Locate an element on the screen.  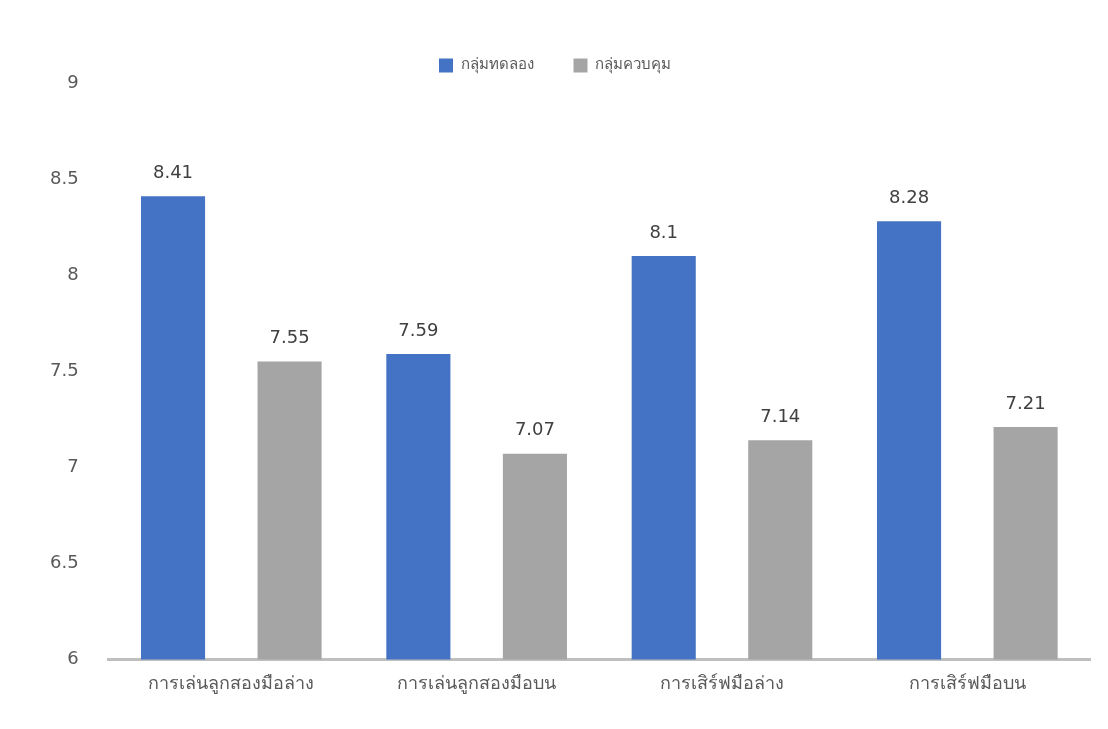
y-tick-label: 6.5 is located at coordinates (64, 562).